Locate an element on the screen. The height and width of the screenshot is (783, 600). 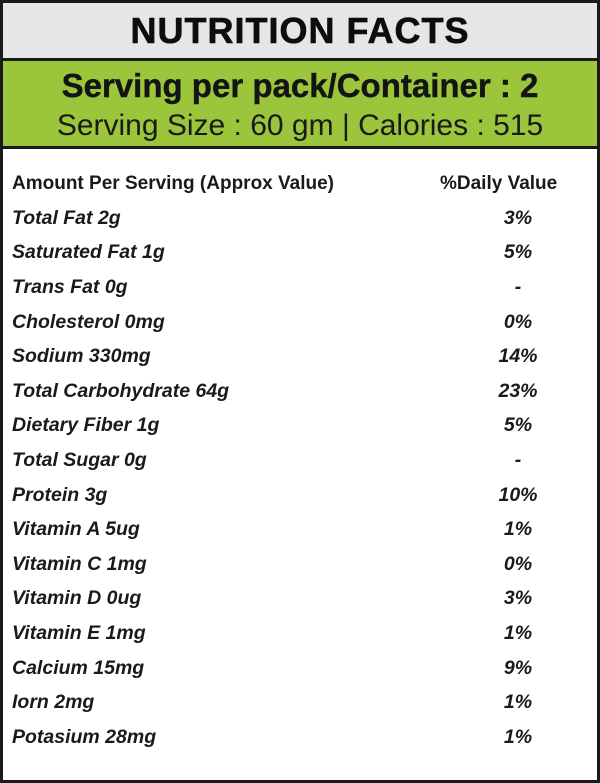
daily-value: 9% is located at coordinates (518, 667).